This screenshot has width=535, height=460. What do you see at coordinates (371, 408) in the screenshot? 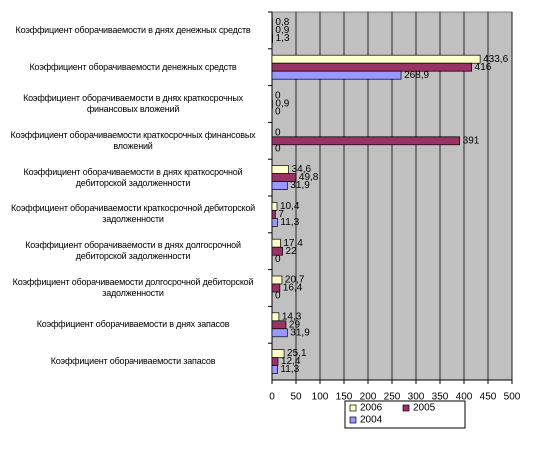
I see `legend-label: 2006` at bounding box center [371, 408].